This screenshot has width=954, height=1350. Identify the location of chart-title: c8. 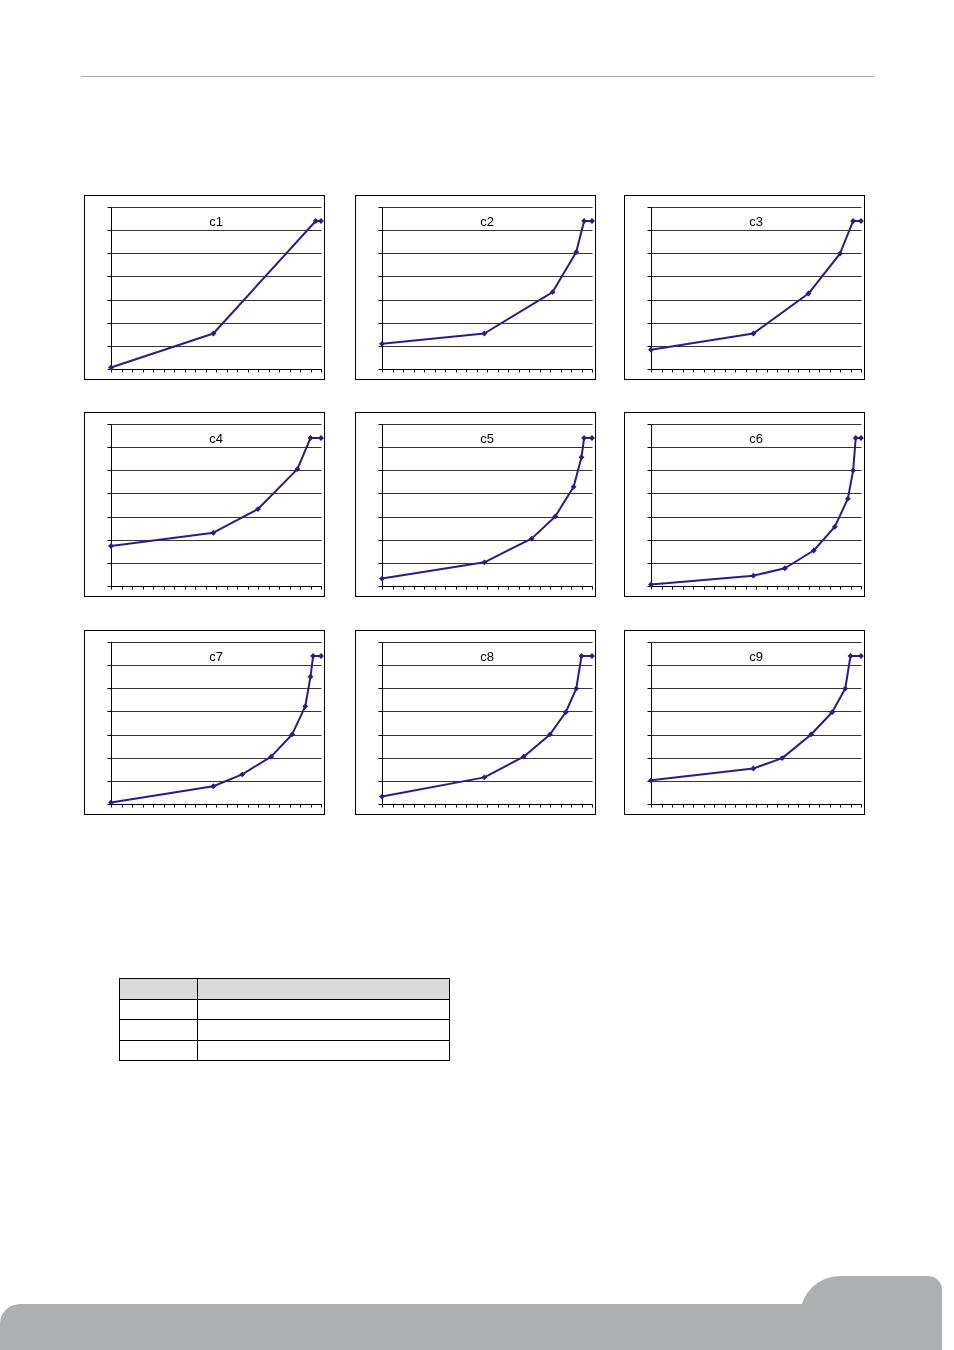
(487, 656).